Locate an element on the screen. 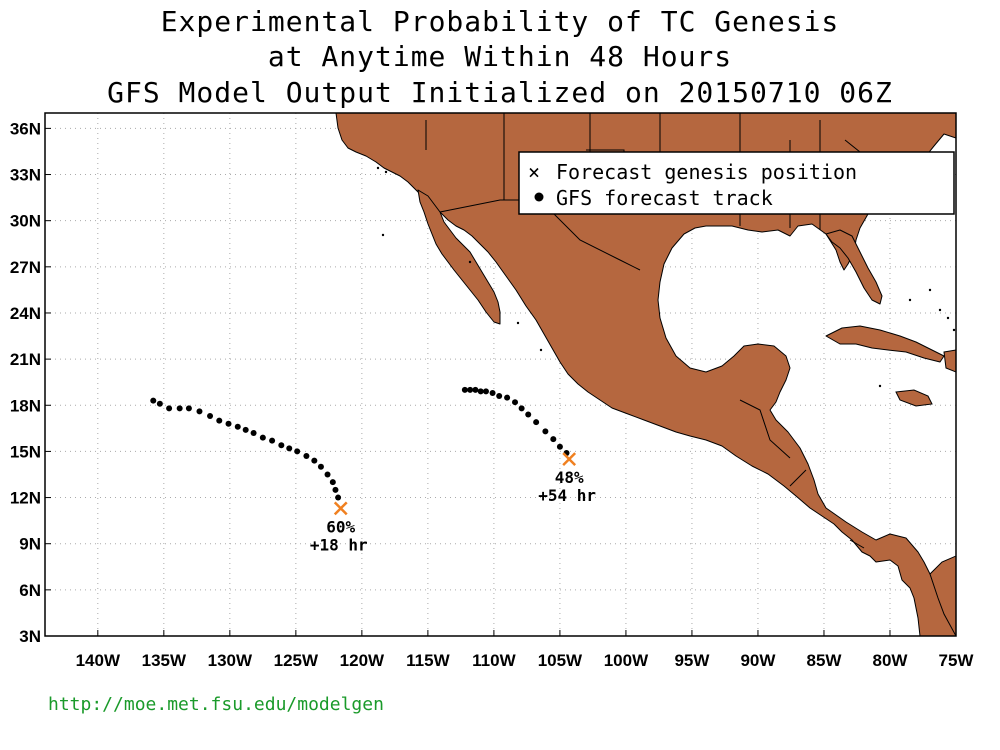 This screenshot has height=750, width=1000. lon-label: 95W is located at coordinates (692, 660).